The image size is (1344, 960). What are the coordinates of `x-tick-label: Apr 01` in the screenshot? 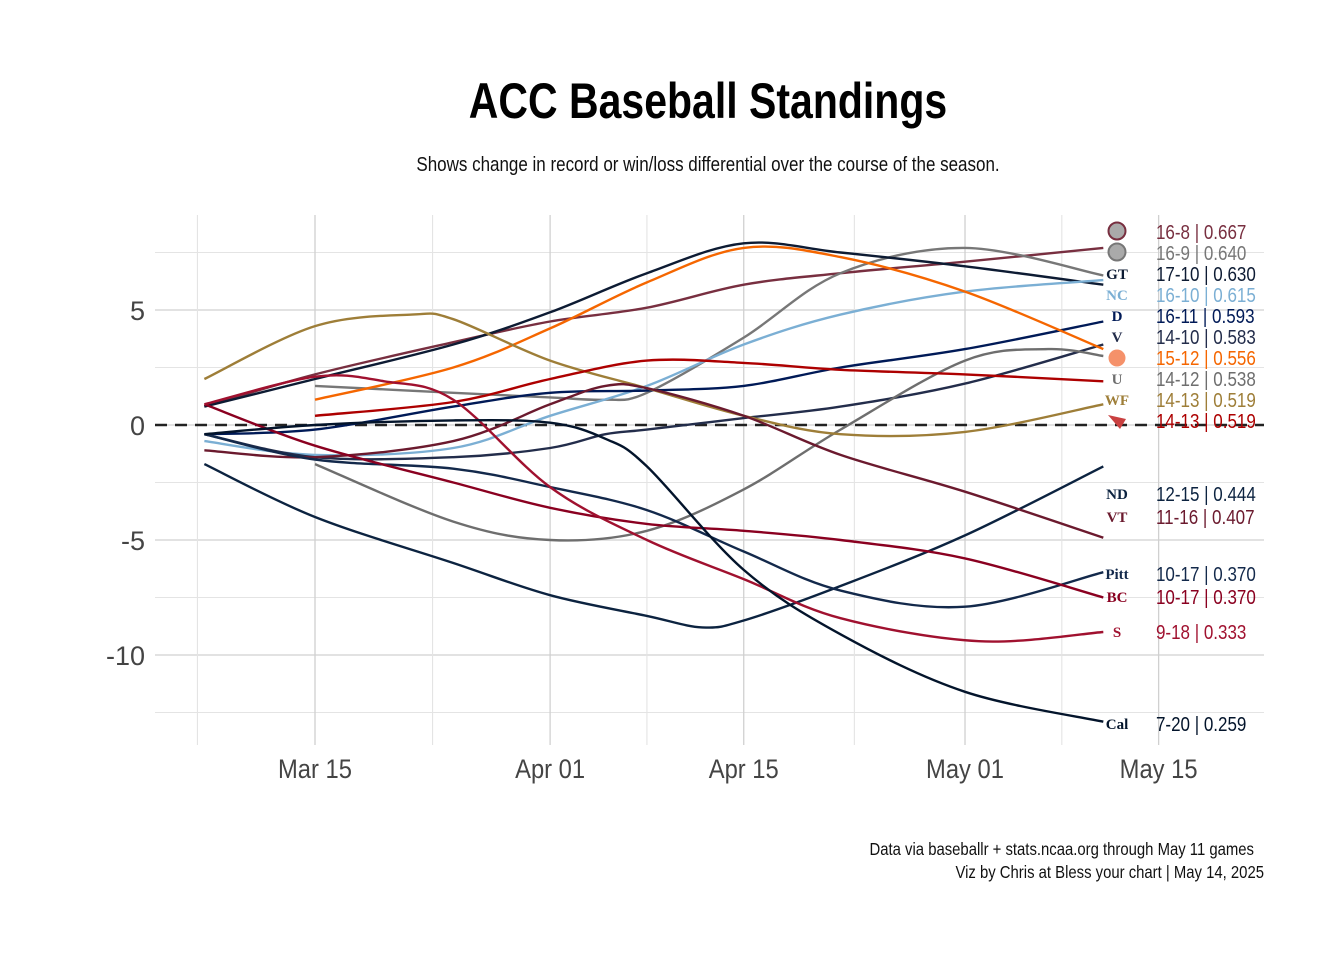 It's located at (550, 770).